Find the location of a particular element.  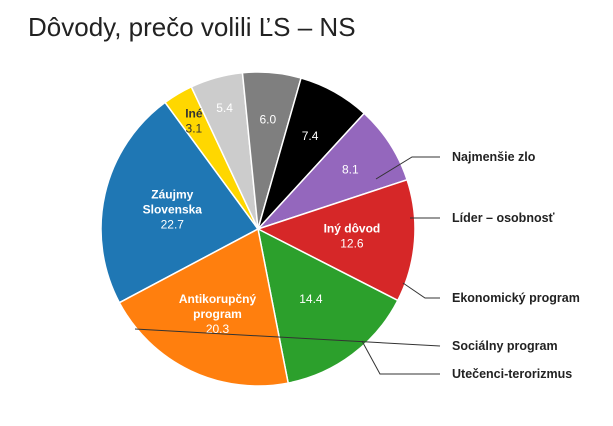

slice-name-label: Slovenska is located at coordinates (173, 209).